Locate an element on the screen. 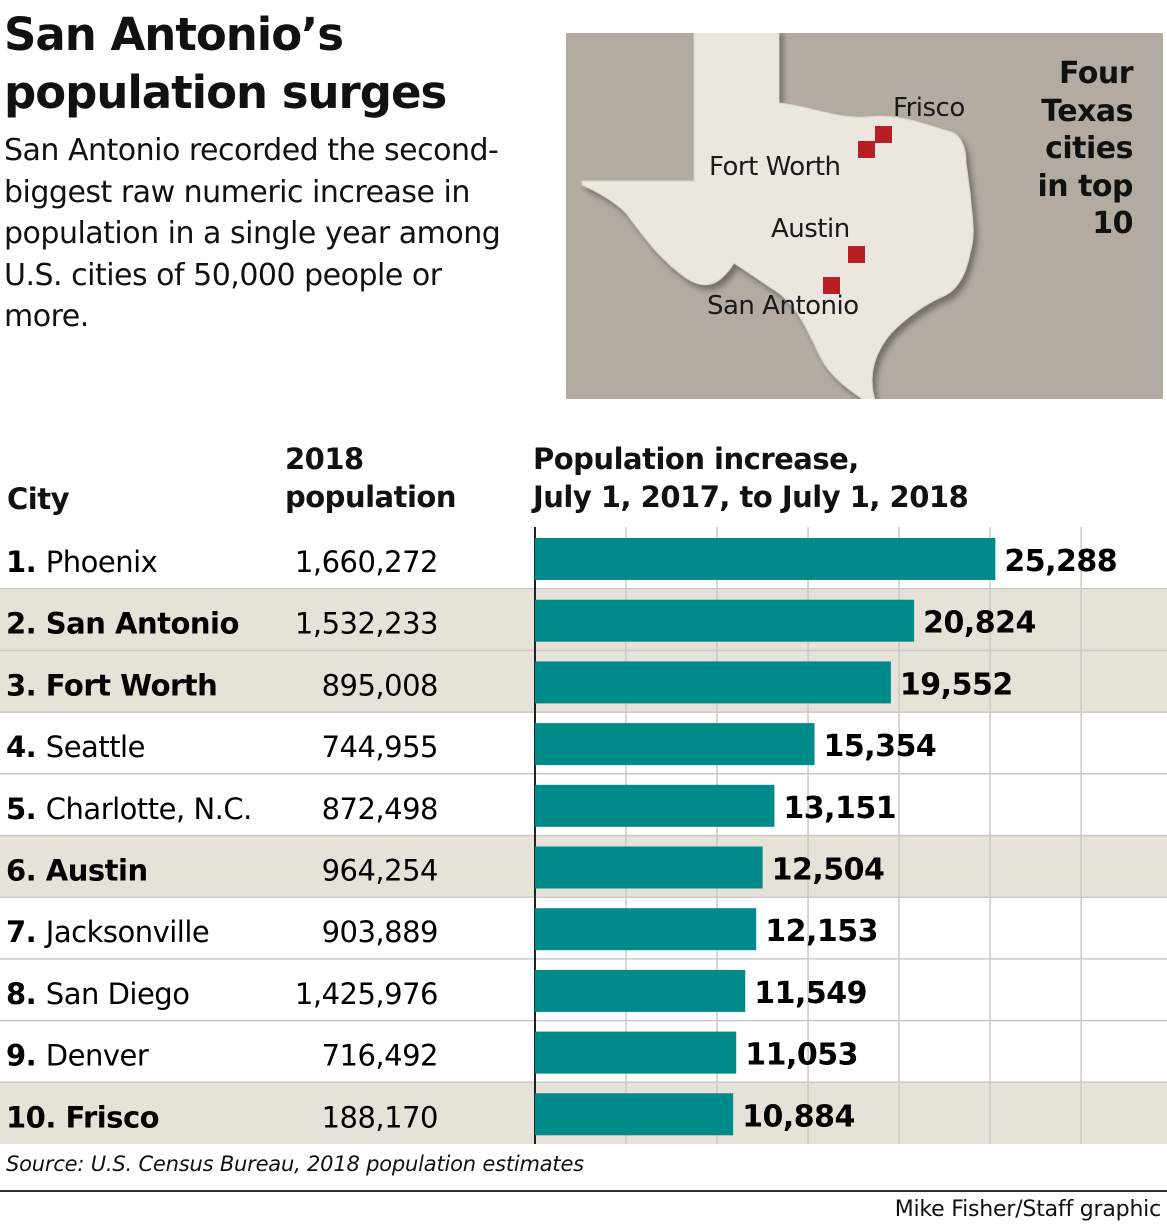 This screenshot has width=1167, height=1227. city-rank: 9. is located at coordinates (26, 1056).